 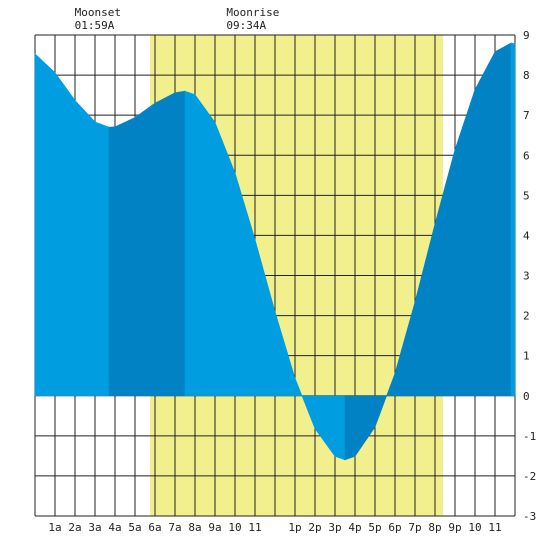 I want to click on y-tick-label: 5, so click(x=526, y=195).